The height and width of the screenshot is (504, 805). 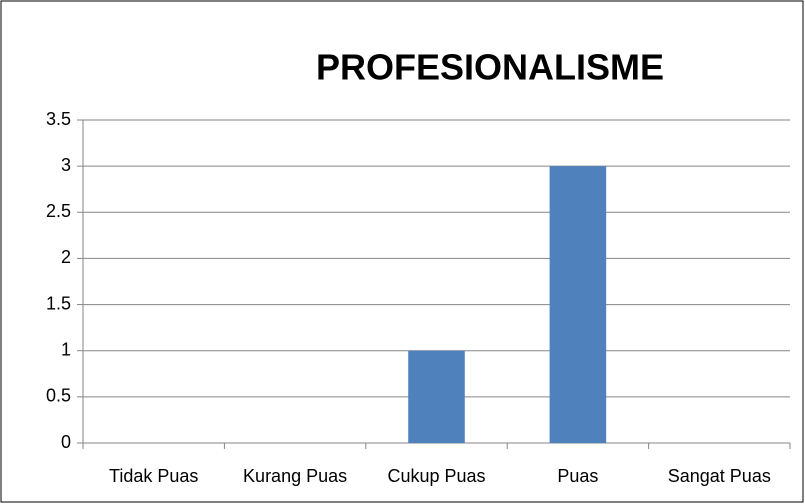 What do you see at coordinates (436, 476) in the screenshot?
I see `x-tick-label: Cukup Puas` at bounding box center [436, 476].